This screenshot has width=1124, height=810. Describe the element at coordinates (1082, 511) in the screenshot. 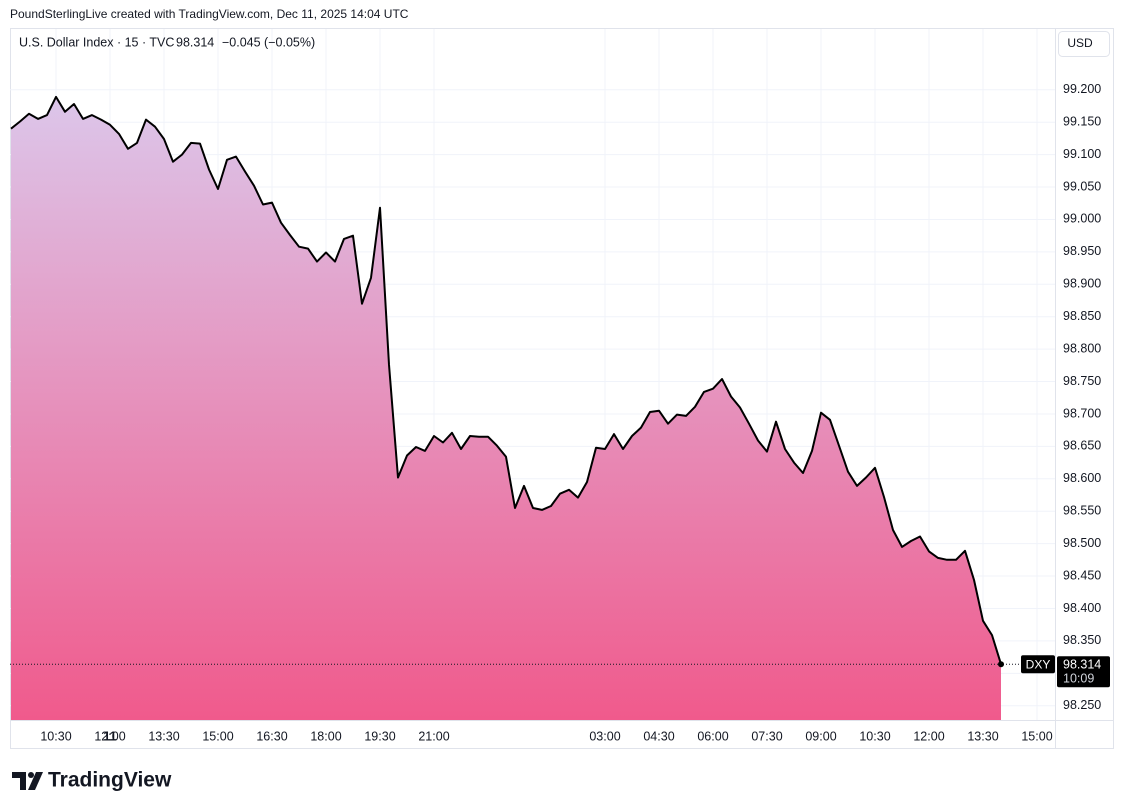

I see `y-tick-label: 98.550` at that location.